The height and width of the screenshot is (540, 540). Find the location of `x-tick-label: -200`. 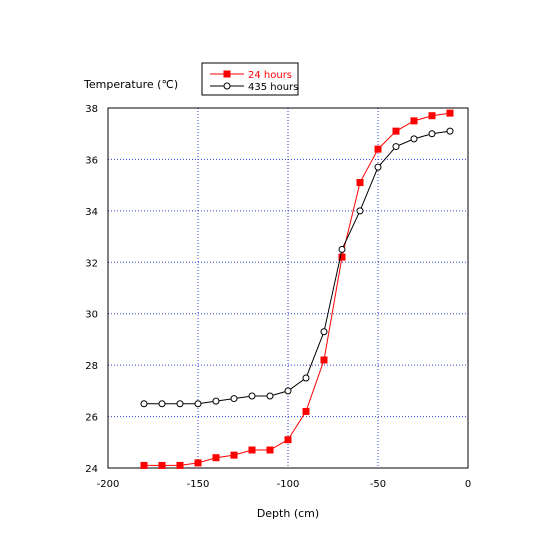

x-tick-label: -200 is located at coordinates (108, 484).